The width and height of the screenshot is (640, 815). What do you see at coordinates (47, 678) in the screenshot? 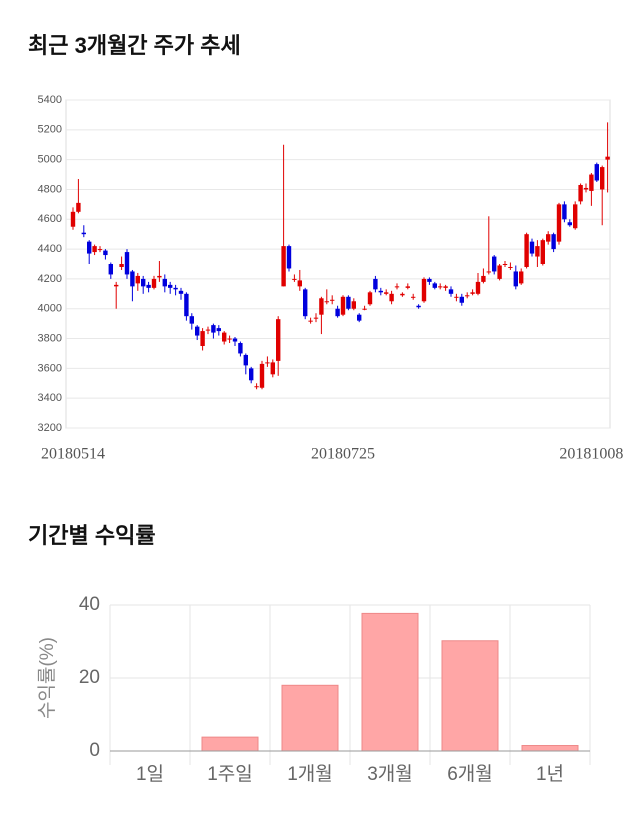
I see `y-axis-label: 수익률(%)` at bounding box center [47, 678].